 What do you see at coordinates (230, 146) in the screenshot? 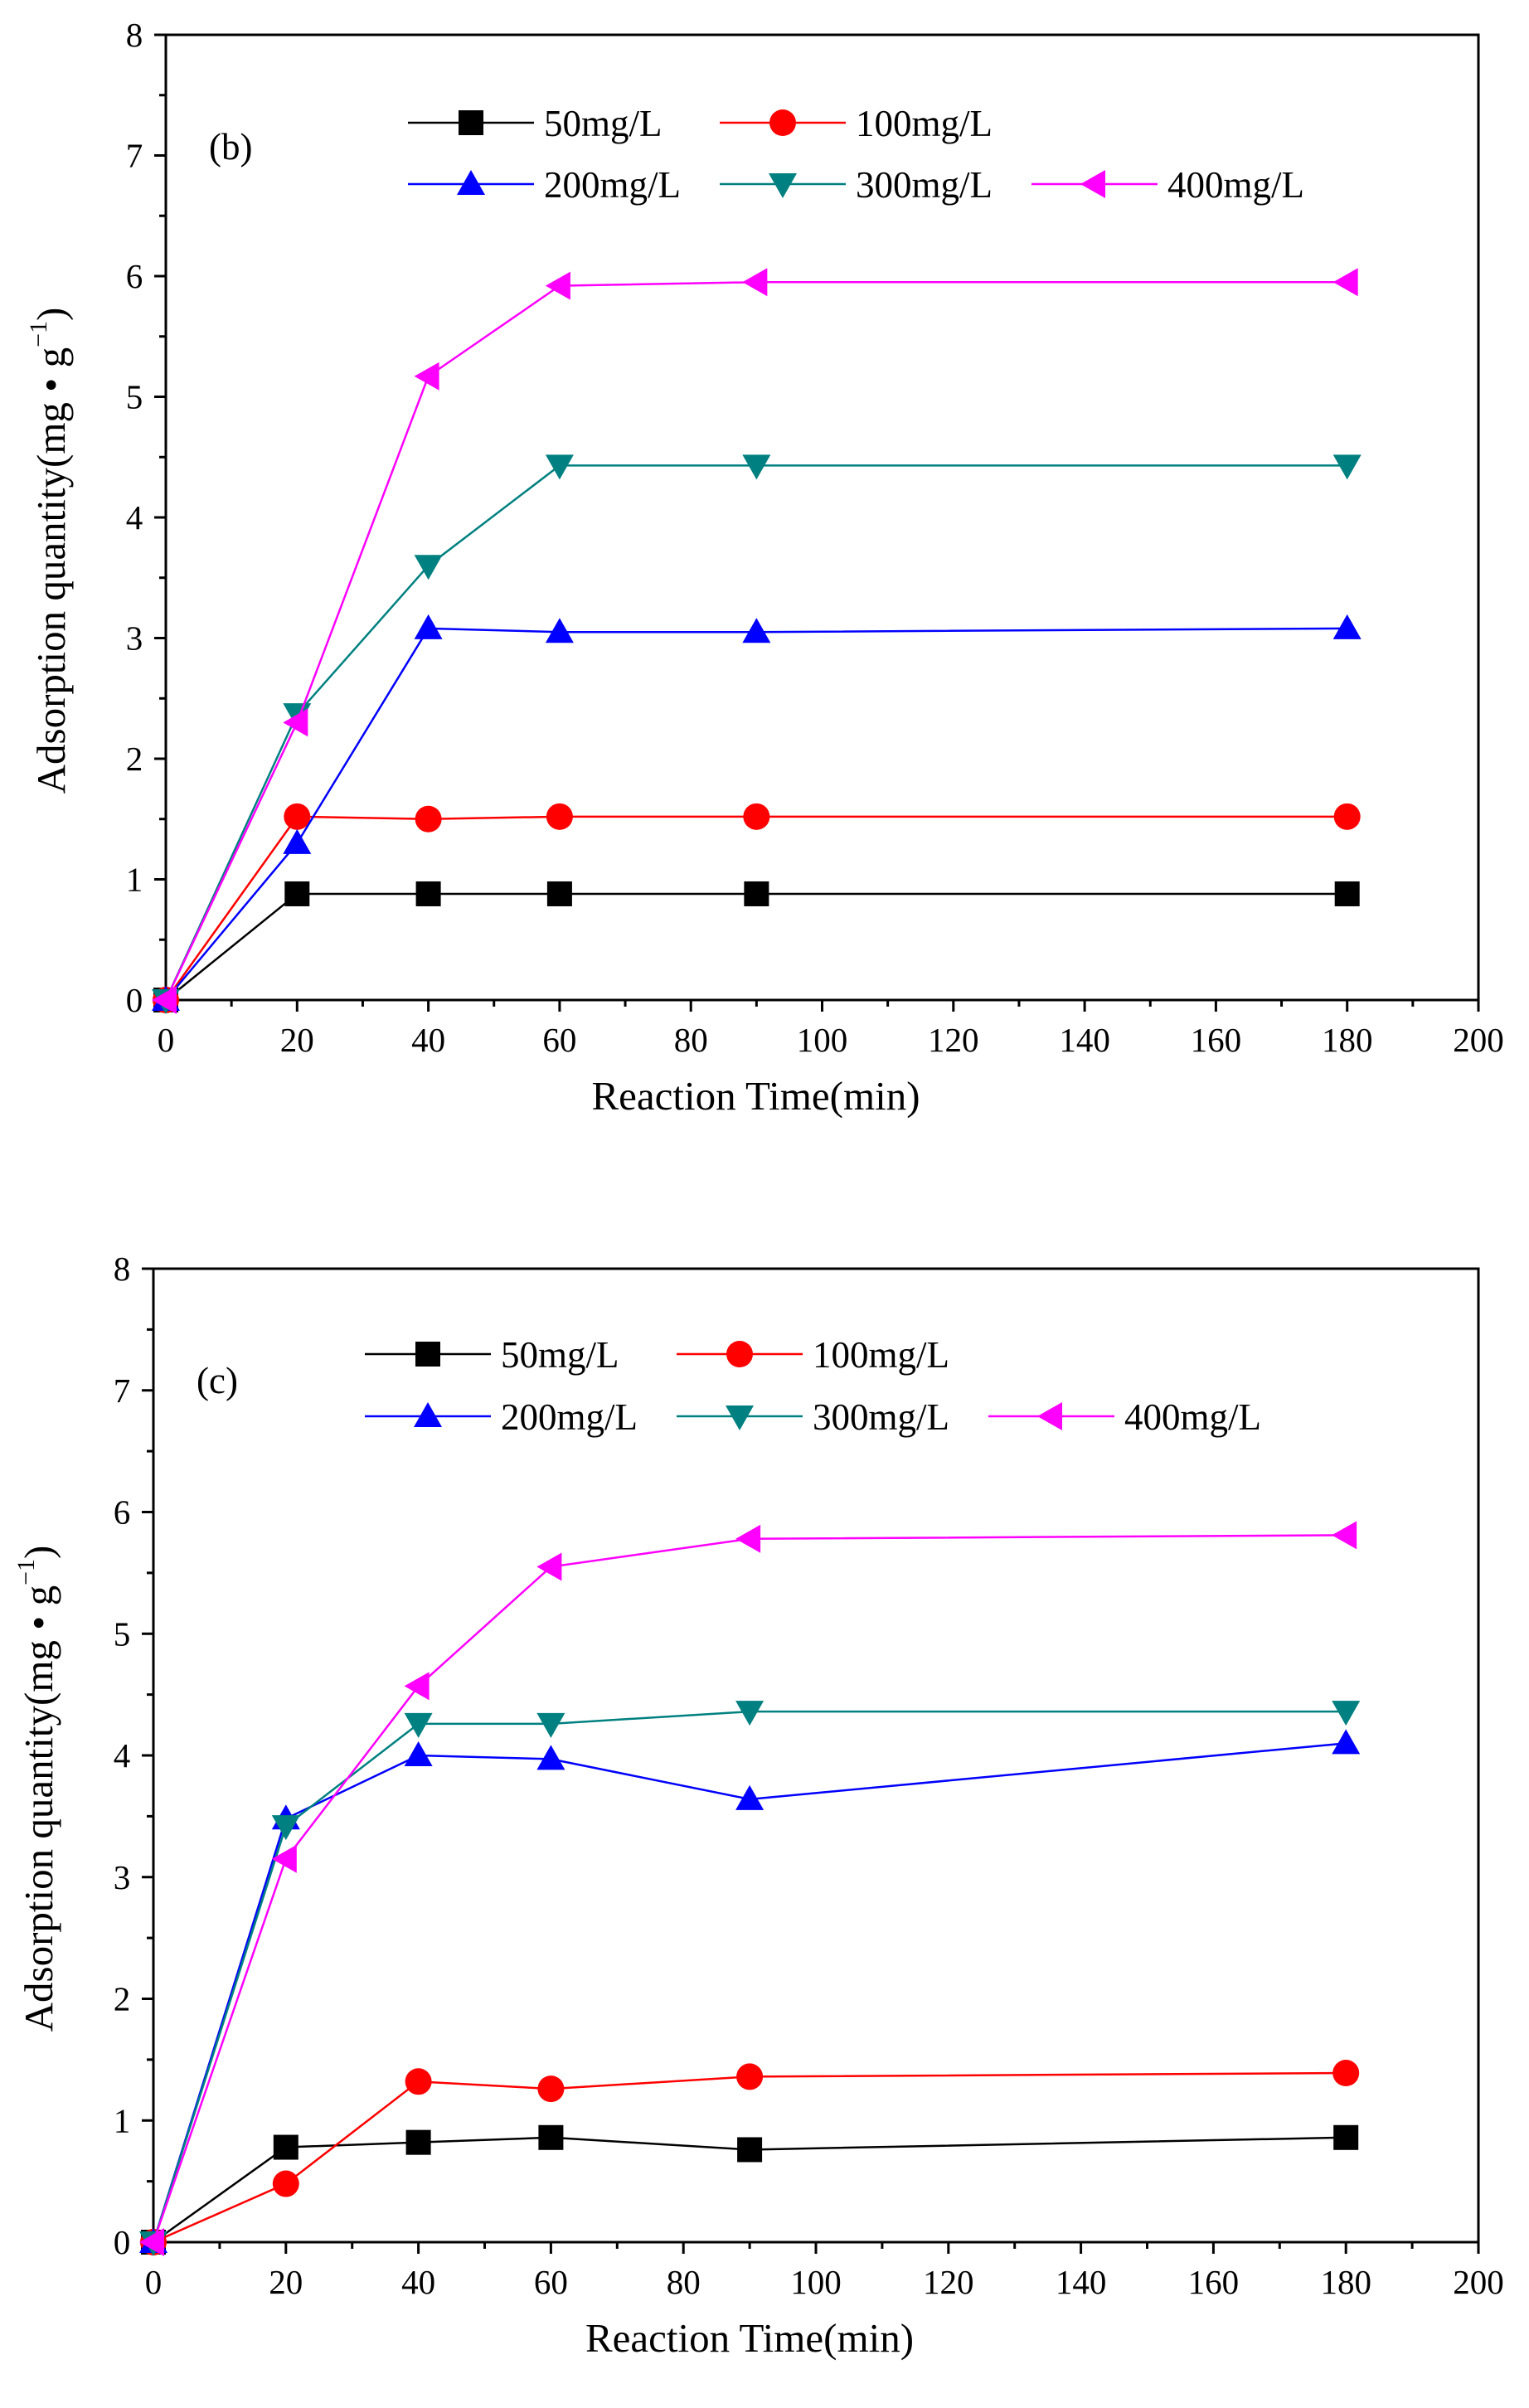
I see `panel-label: (b)` at bounding box center [230, 146].